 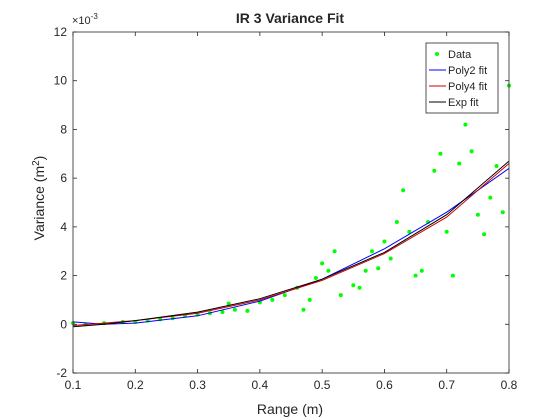 I want to click on y-axis-label: Variance (m2), so click(x=39, y=198).